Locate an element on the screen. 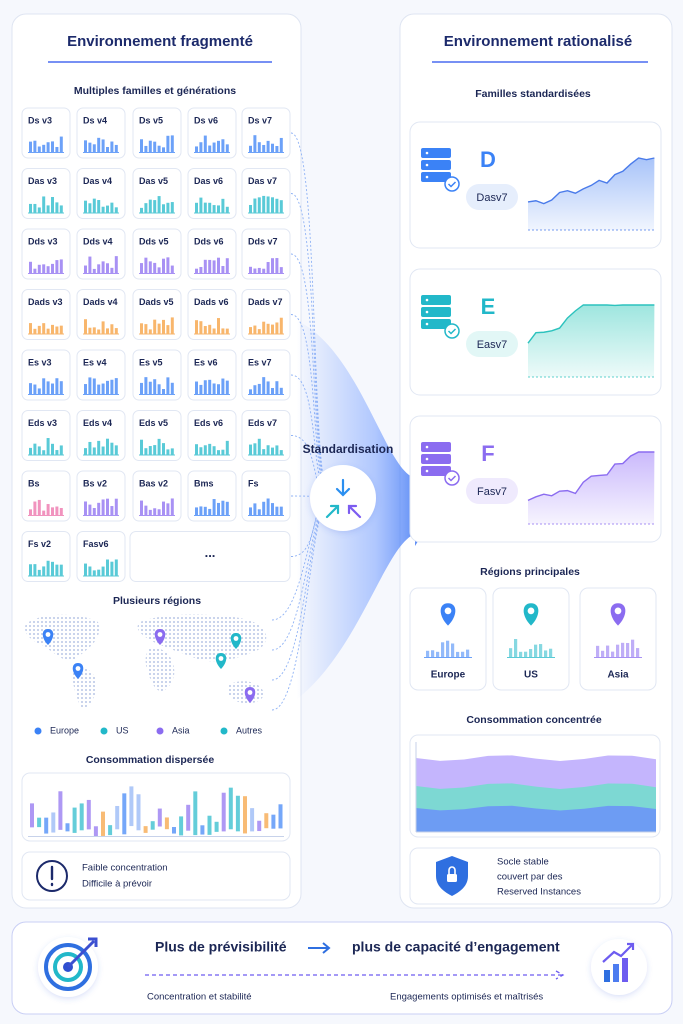 Image resolution: width=683 pixels, height=1024 pixels. instance-tile is located at coordinates (157, 435).